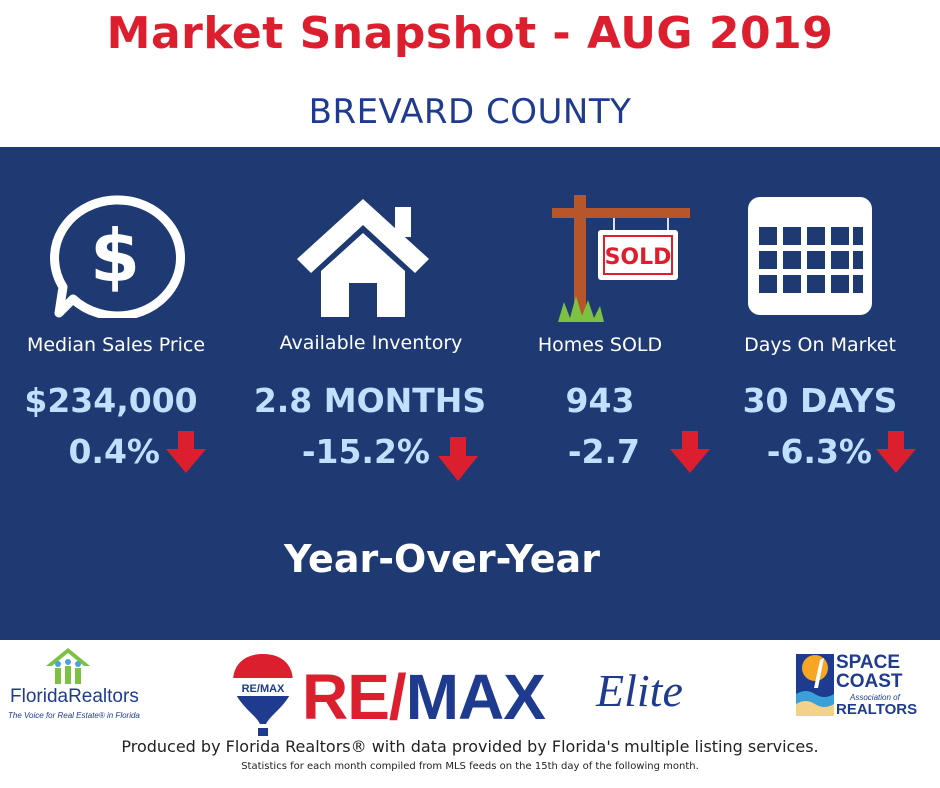  What do you see at coordinates (111, 400) in the screenshot?
I see `median-sales-price-value: $234,000` at bounding box center [111, 400].